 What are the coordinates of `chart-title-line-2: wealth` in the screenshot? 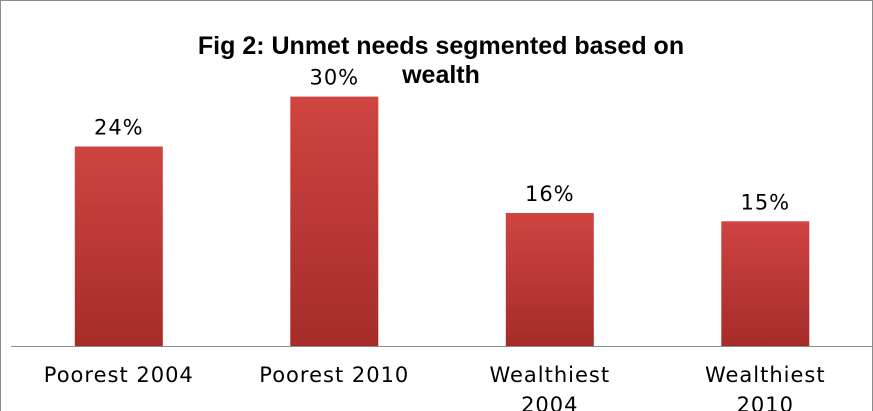 It's located at (440, 75).